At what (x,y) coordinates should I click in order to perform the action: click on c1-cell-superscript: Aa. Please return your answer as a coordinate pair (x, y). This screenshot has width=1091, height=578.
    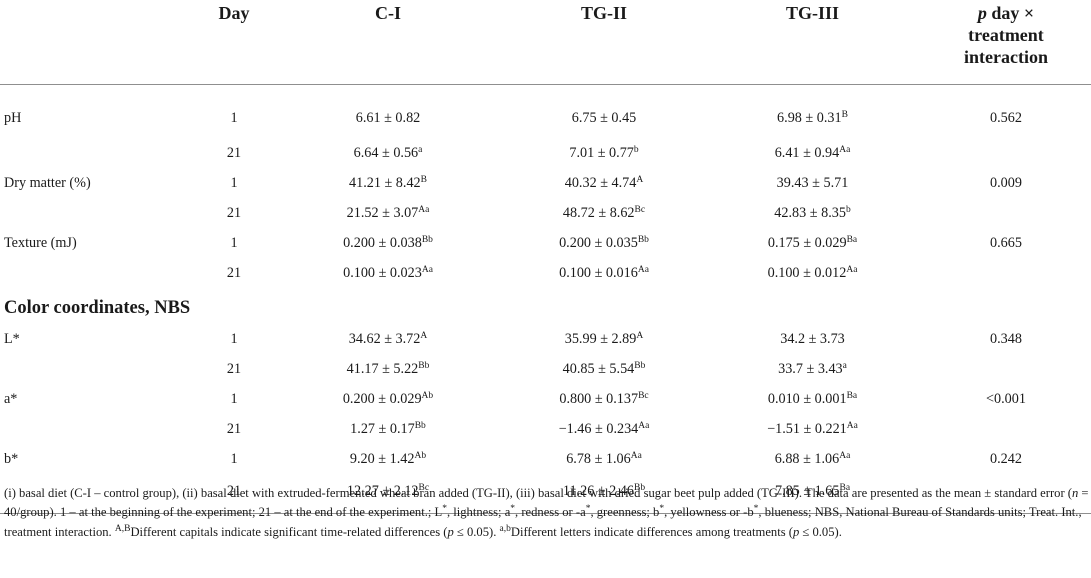
    Looking at the image, I should click on (424, 210).